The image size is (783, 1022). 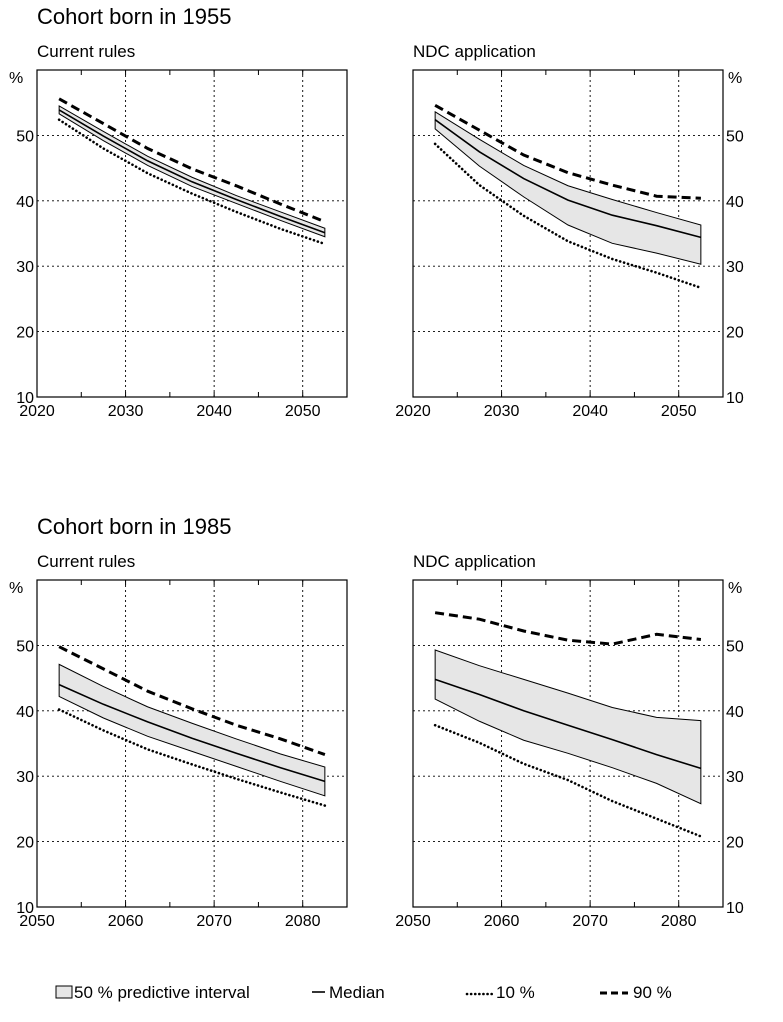 I want to click on legend-label-p90: 90 %, so click(x=652, y=992).